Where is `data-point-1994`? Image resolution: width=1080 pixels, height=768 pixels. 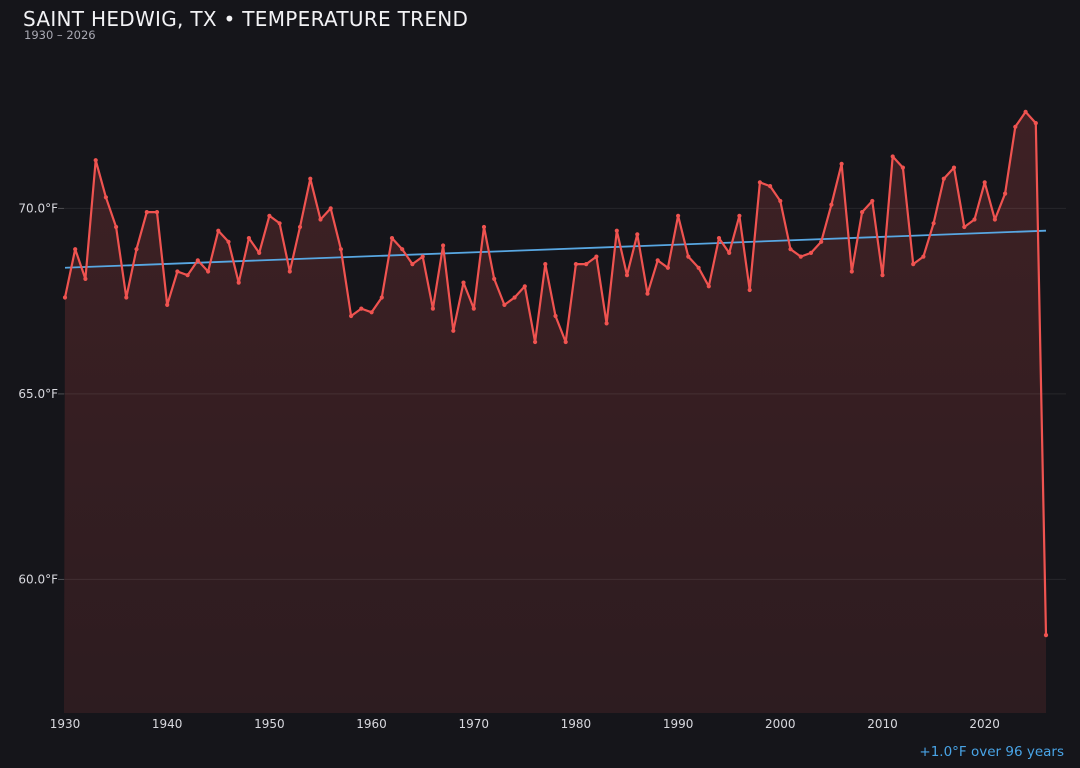 data-point-1994 is located at coordinates (719, 238).